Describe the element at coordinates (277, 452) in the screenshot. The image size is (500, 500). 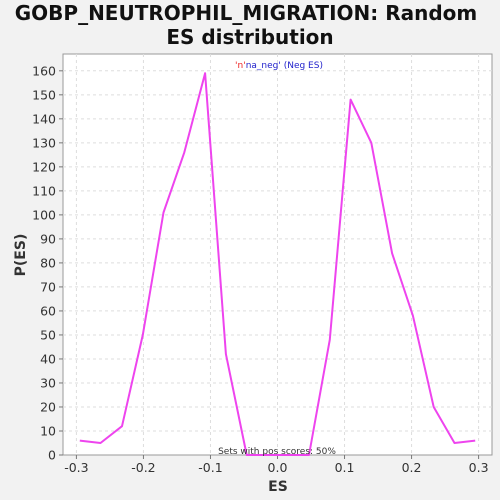
I see `pos-scores-annotation: Sets with pos scores: 50%` at that location.